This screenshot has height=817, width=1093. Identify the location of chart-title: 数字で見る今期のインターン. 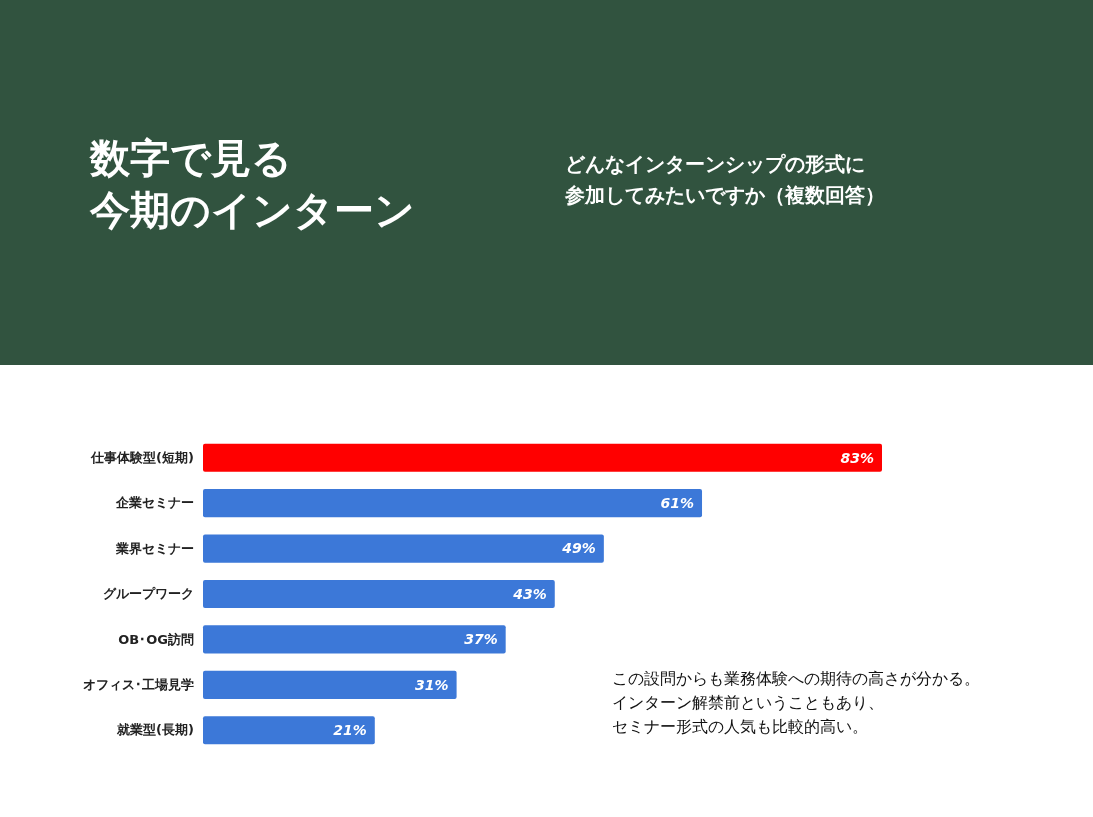
(252, 184).